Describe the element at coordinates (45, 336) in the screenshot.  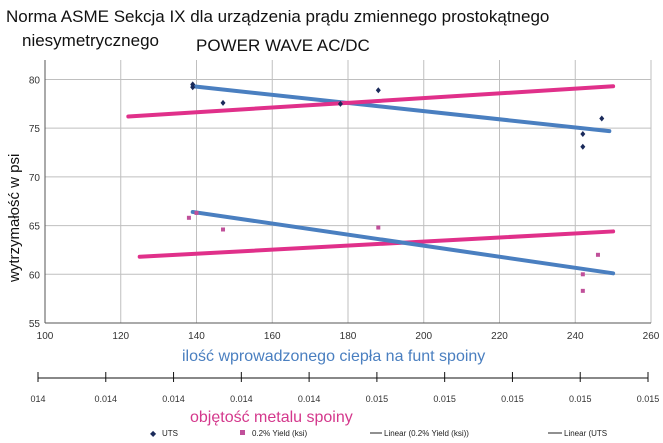
I see `x-tick-label: 100` at that location.